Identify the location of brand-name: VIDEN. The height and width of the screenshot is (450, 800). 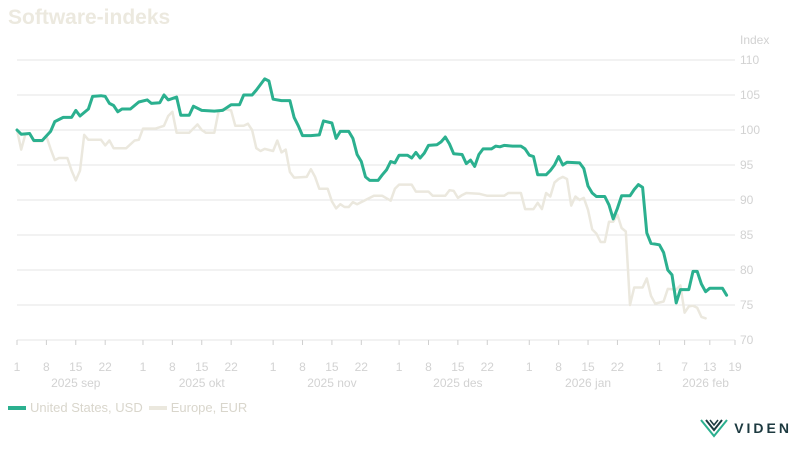
(763, 428).